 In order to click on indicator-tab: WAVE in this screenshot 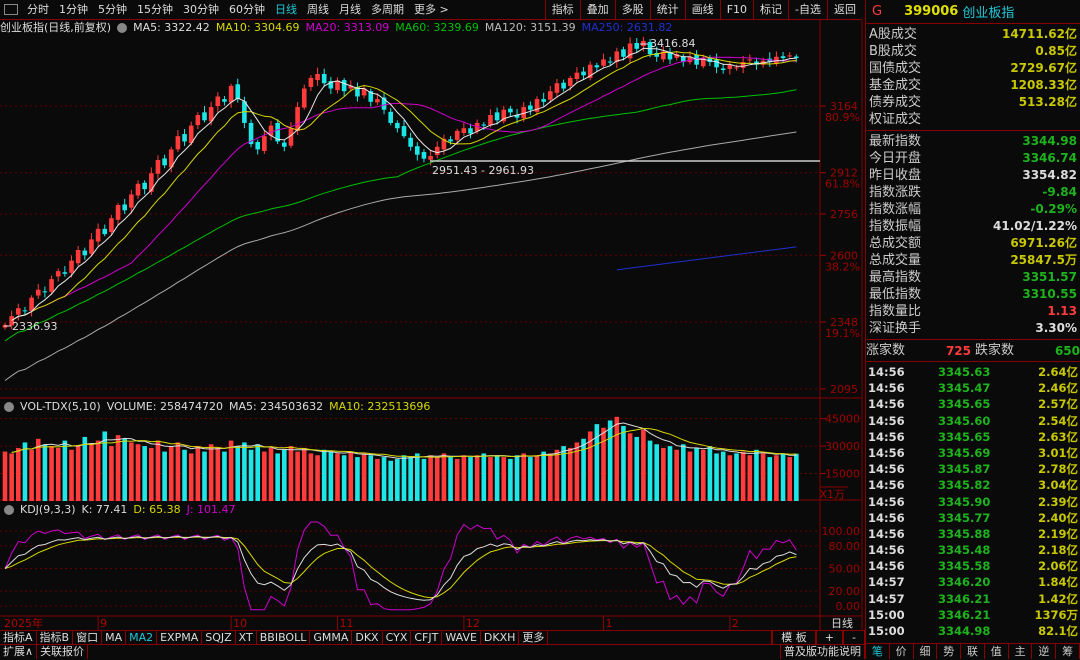, I will do `click(461, 637)`.